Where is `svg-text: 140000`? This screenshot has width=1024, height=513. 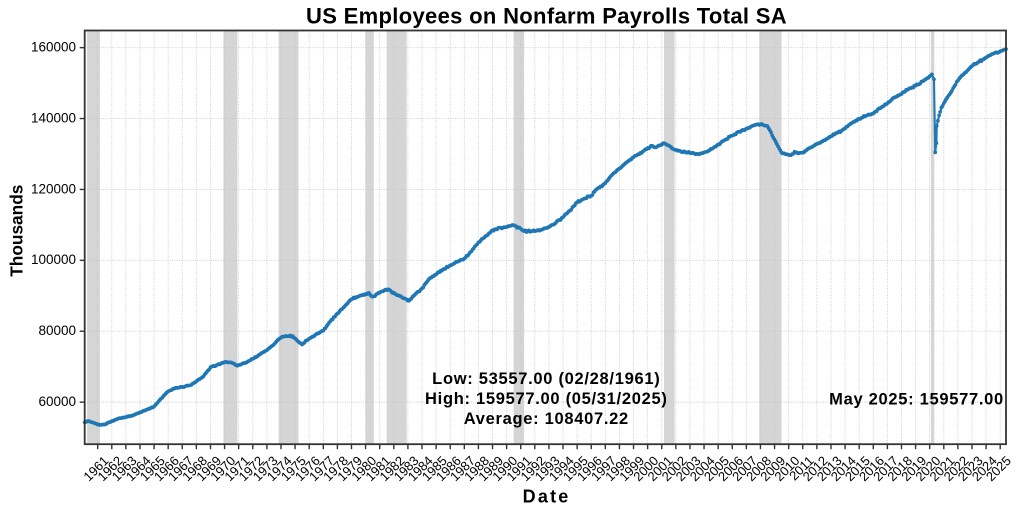
svg-text: 140000 is located at coordinates (53, 117).